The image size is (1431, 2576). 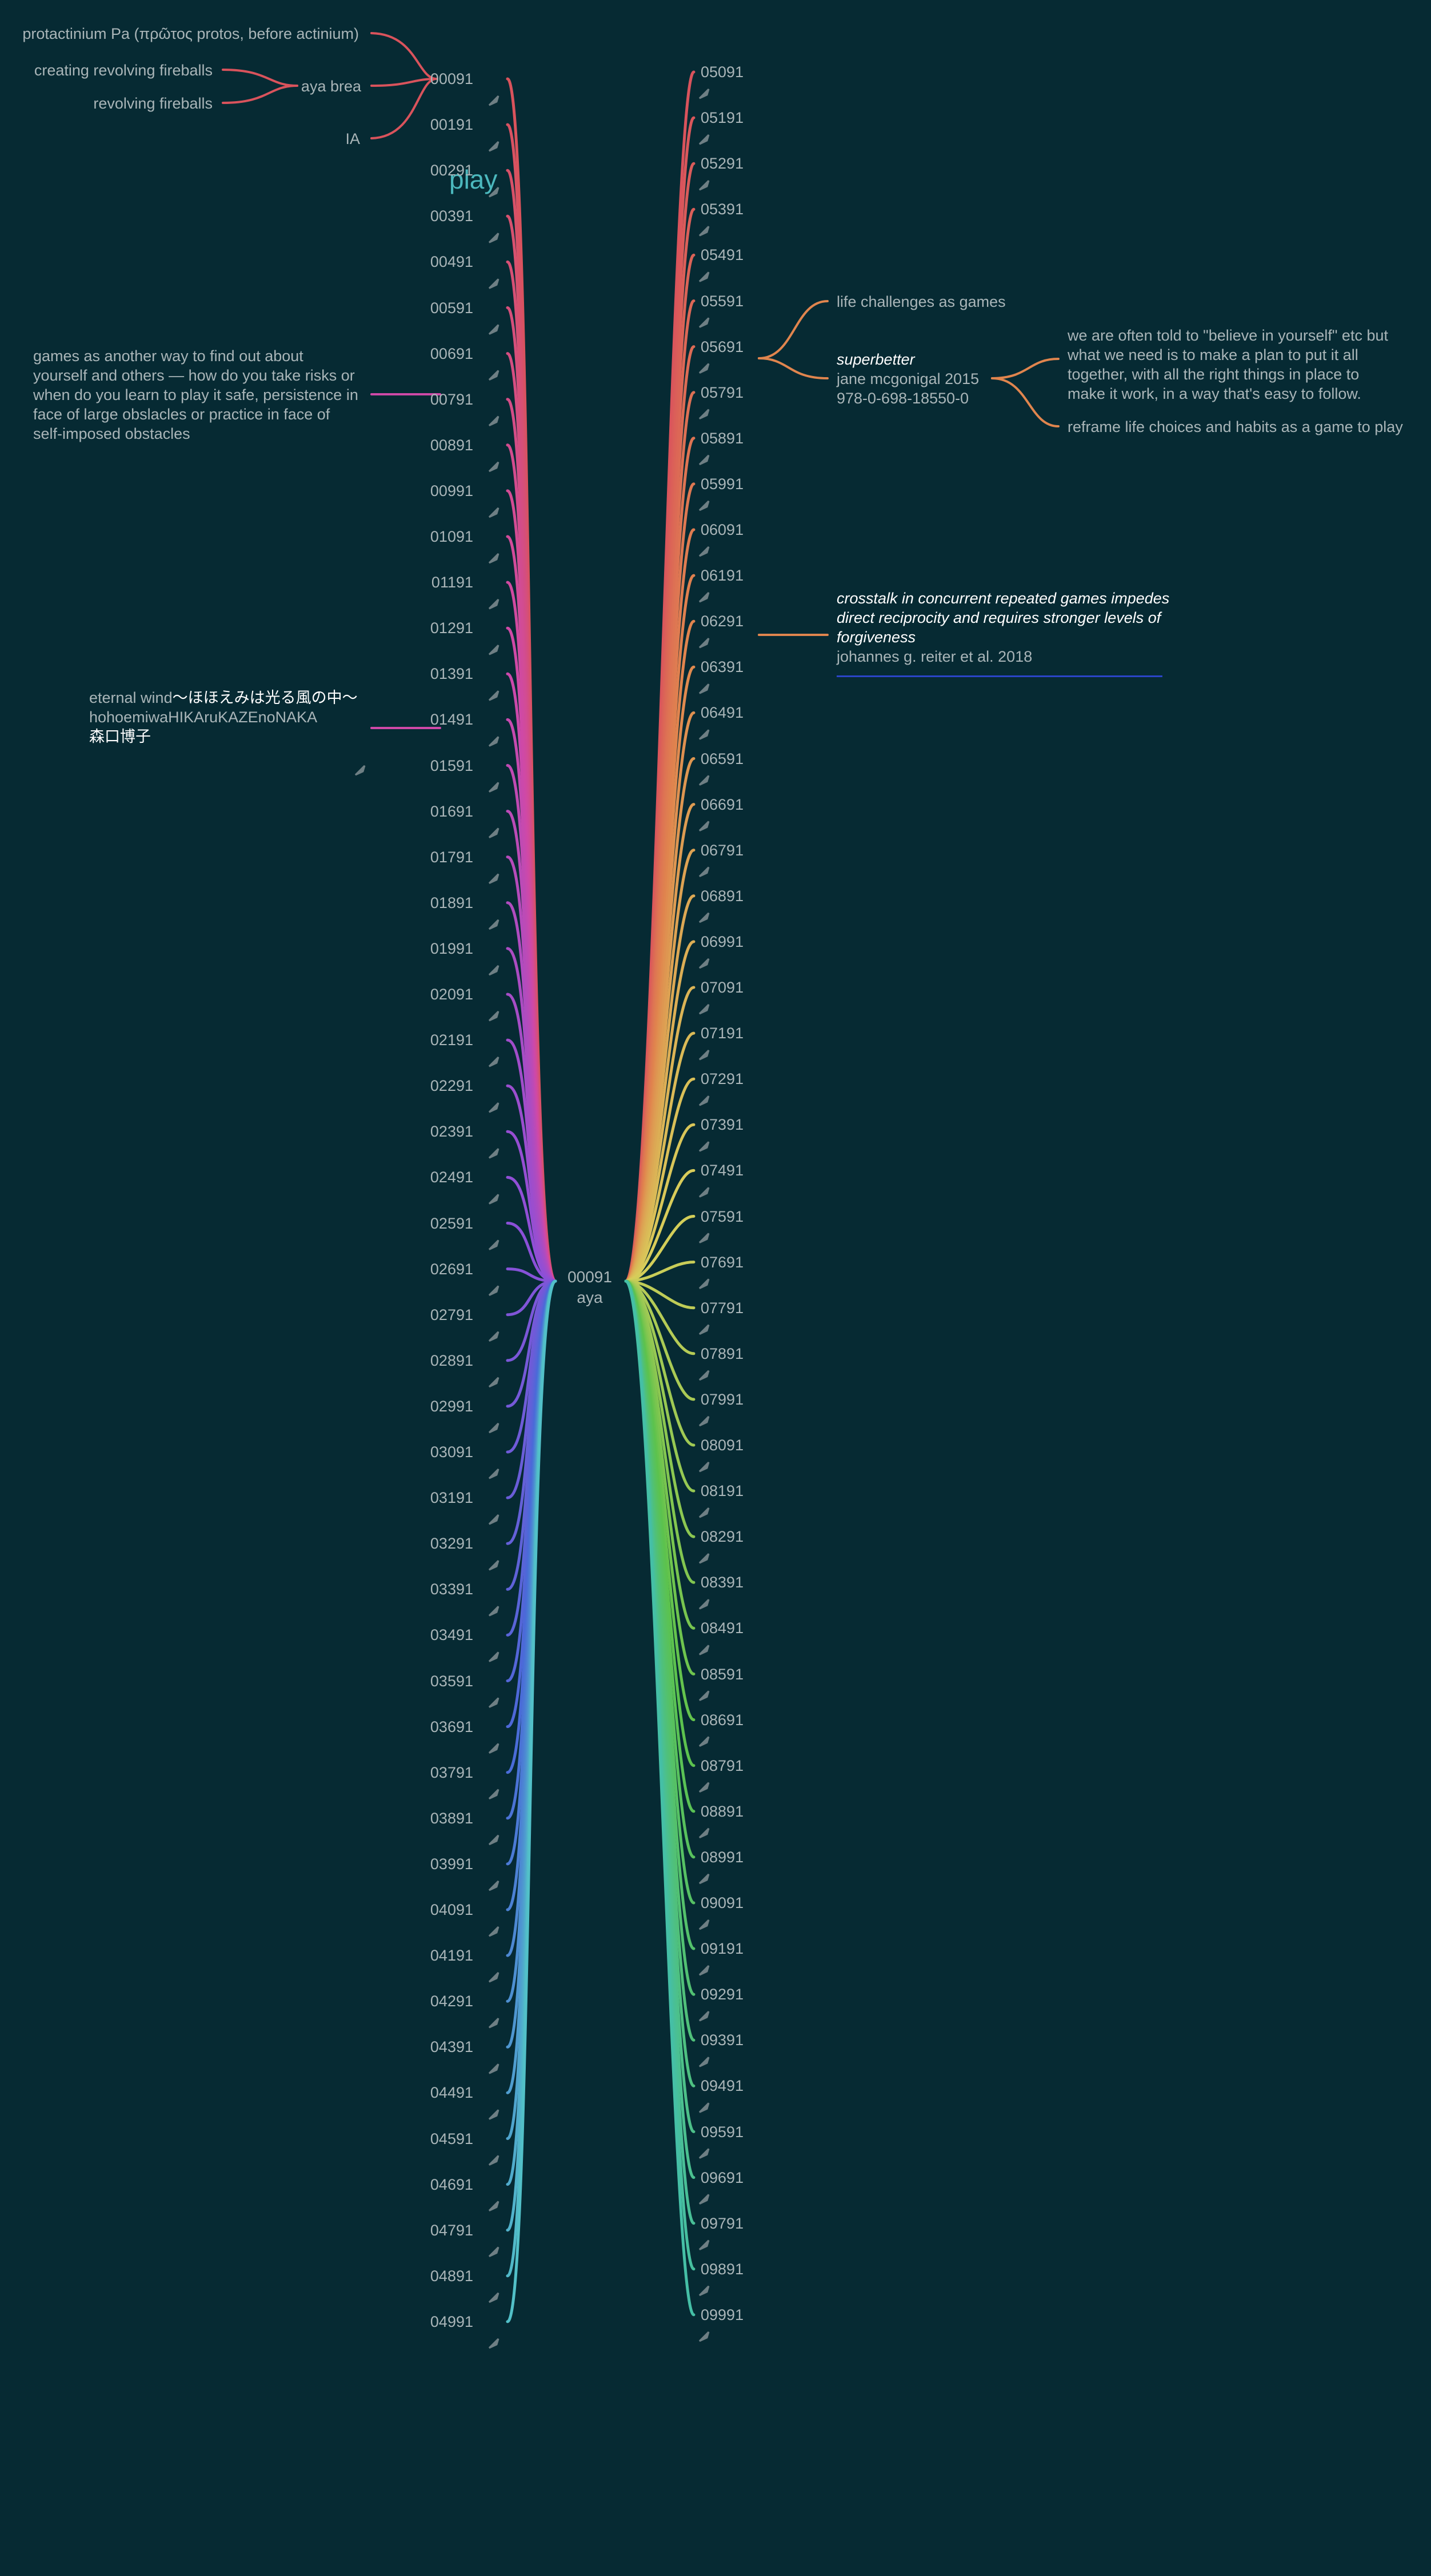 What do you see at coordinates (723, 941) in the screenshot?
I see `node-06991: 06991` at bounding box center [723, 941].